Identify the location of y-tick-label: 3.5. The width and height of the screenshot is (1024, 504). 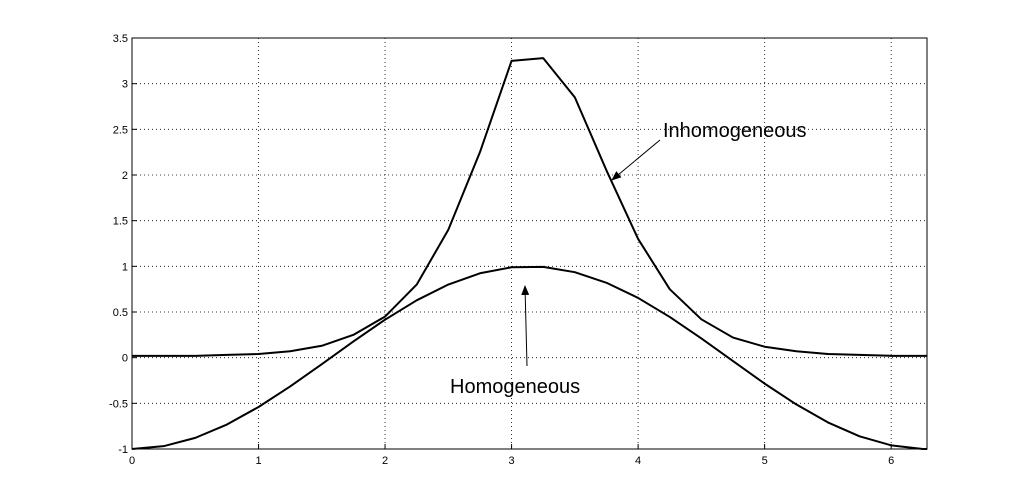
(120, 39).